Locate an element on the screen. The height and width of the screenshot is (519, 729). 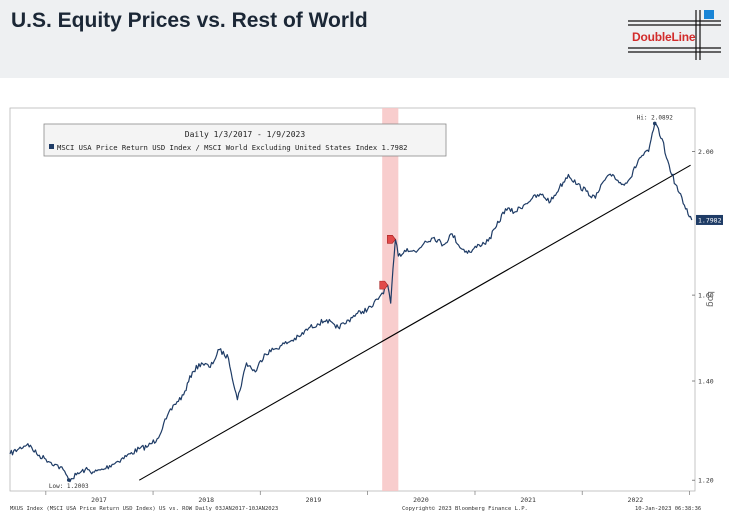
y-axis-label: Log is located at coordinates (710, 299).